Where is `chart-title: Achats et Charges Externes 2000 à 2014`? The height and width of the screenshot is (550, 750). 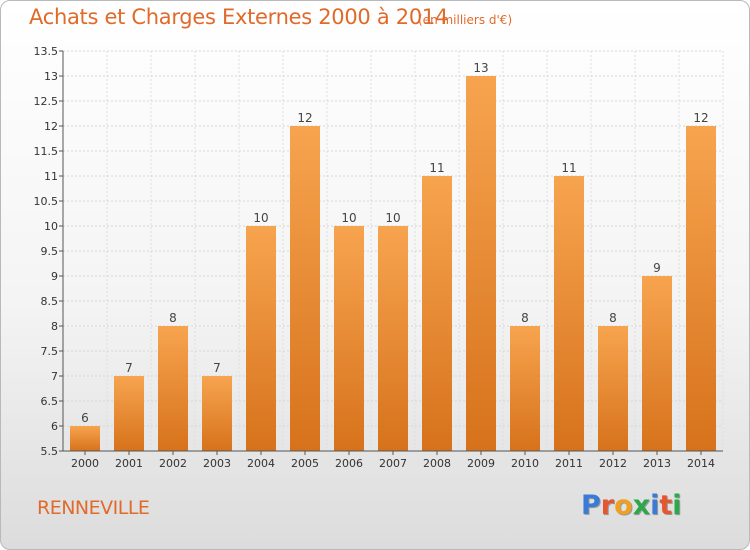 chart-title: Achats et Charges Externes 2000 à 2014 is located at coordinates (239, 17).